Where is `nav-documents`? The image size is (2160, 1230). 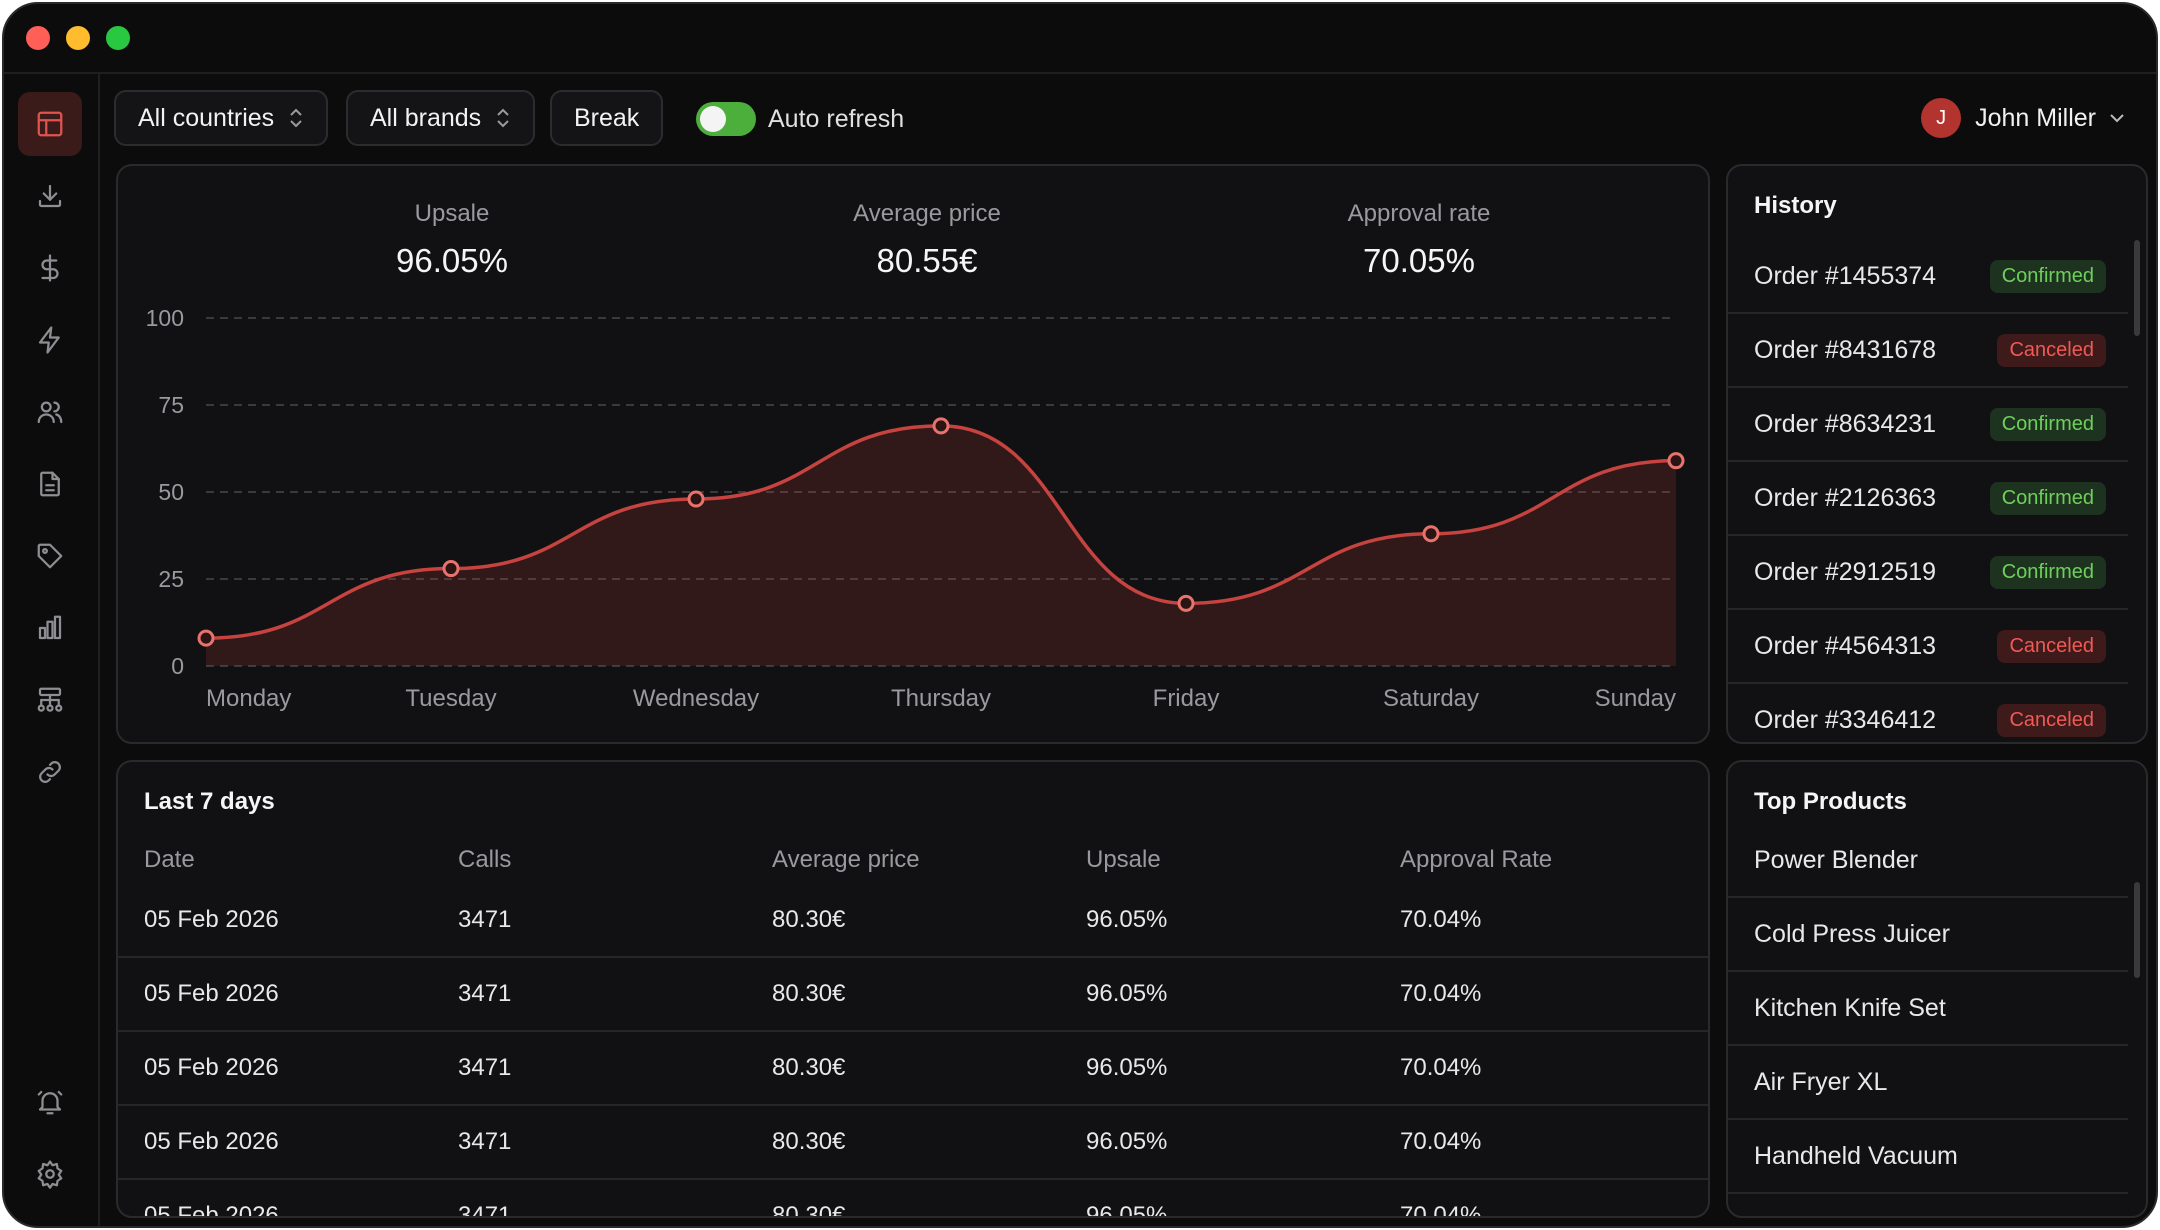 nav-documents is located at coordinates (50, 484).